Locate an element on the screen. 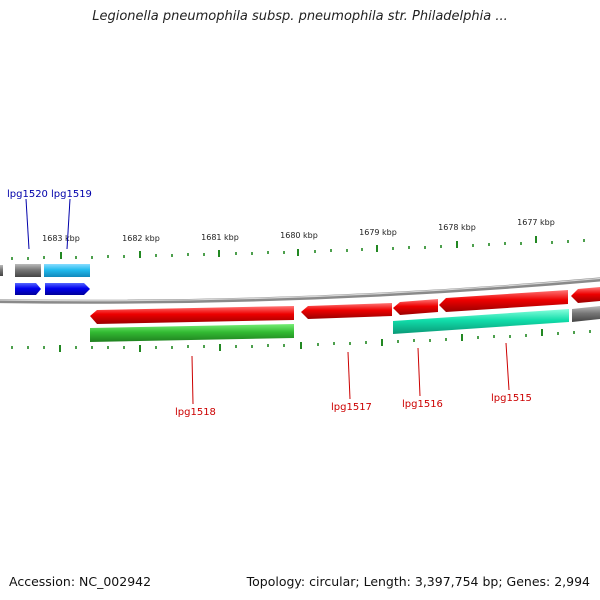 The image size is (600, 600). gene-label-group-upper: lpg1520 lpg1519 is located at coordinates (49, 219).